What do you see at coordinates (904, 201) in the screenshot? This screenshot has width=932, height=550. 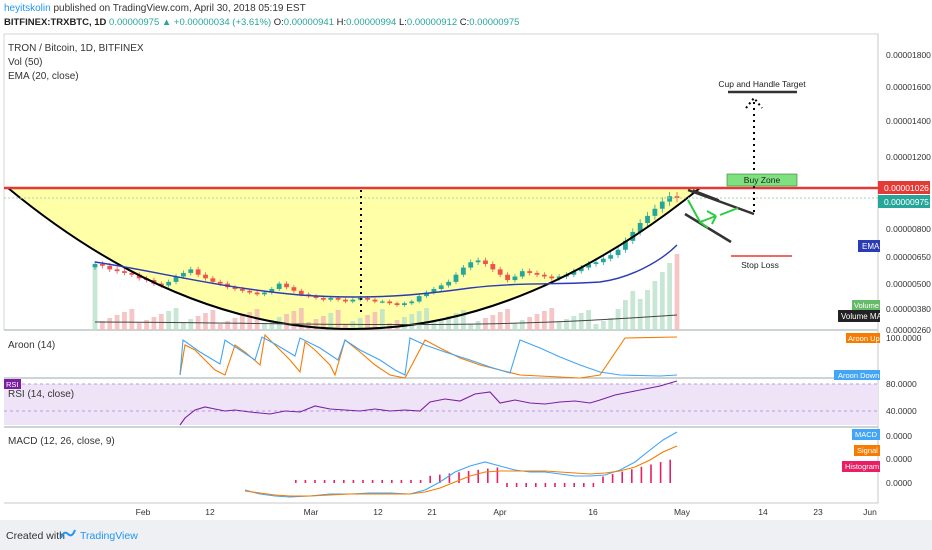 I see `last-price-badge` at bounding box center [904, 201].